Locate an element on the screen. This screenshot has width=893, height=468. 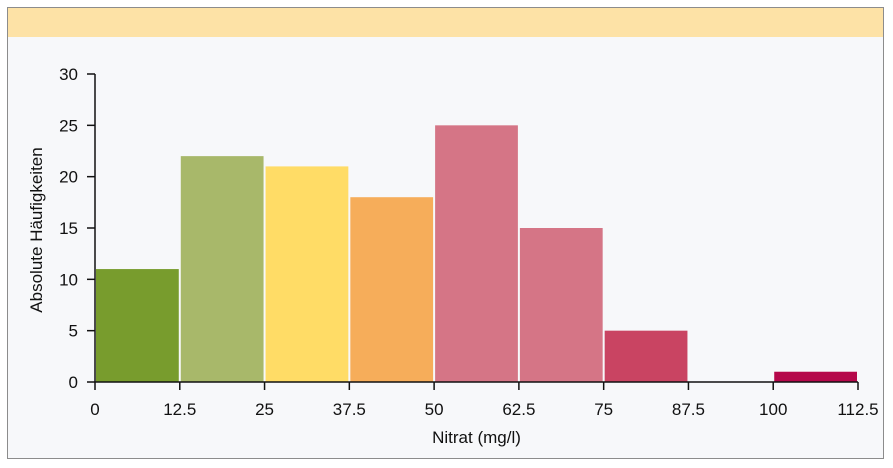
x-tick-label: 75 is located at coordinates (603, 409).